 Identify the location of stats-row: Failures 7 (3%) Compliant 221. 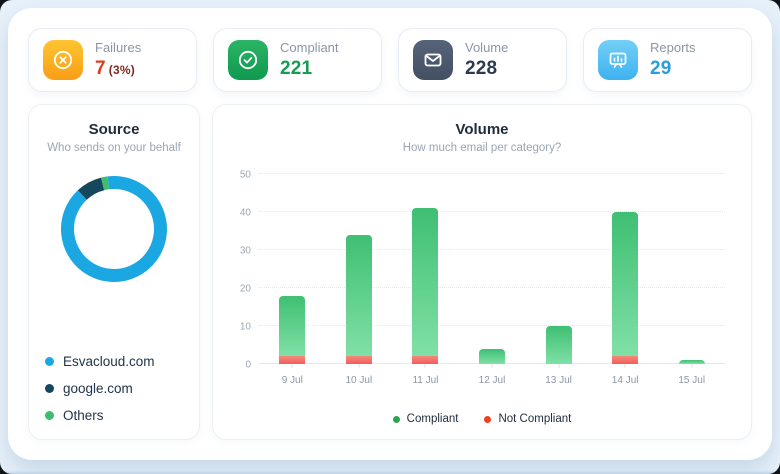
(390, 60).